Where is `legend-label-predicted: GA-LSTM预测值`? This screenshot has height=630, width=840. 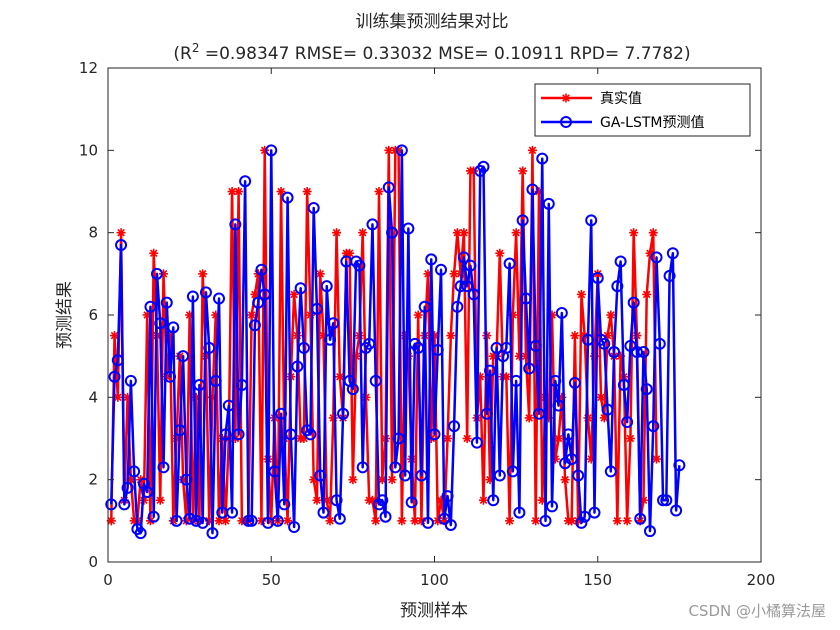 legend-label-predicted: GA-LSTM预测值 is located at coordinates (652, 123).